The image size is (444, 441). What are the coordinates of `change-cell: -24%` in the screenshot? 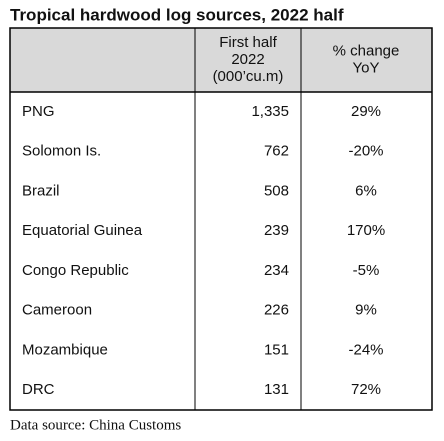 It's located at (365, 349).